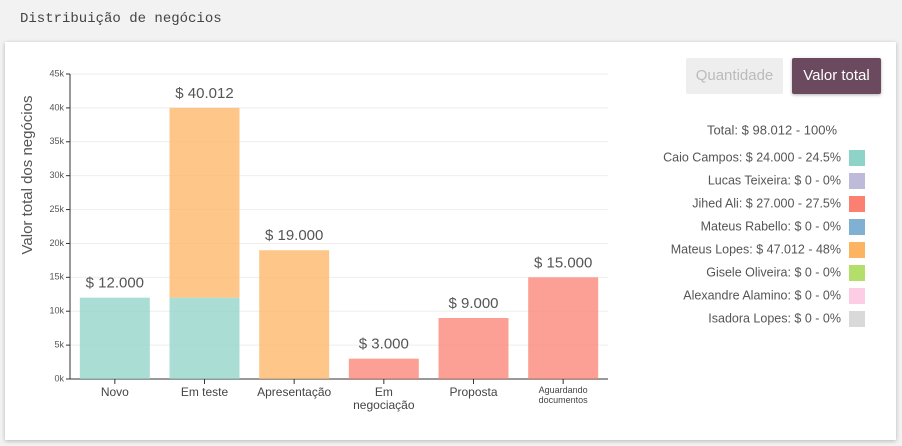  What do you see at coordinates (384, 399) in the screenshot?
I see `x-tick-label: Em negociação` at bounding box center [384, 399].